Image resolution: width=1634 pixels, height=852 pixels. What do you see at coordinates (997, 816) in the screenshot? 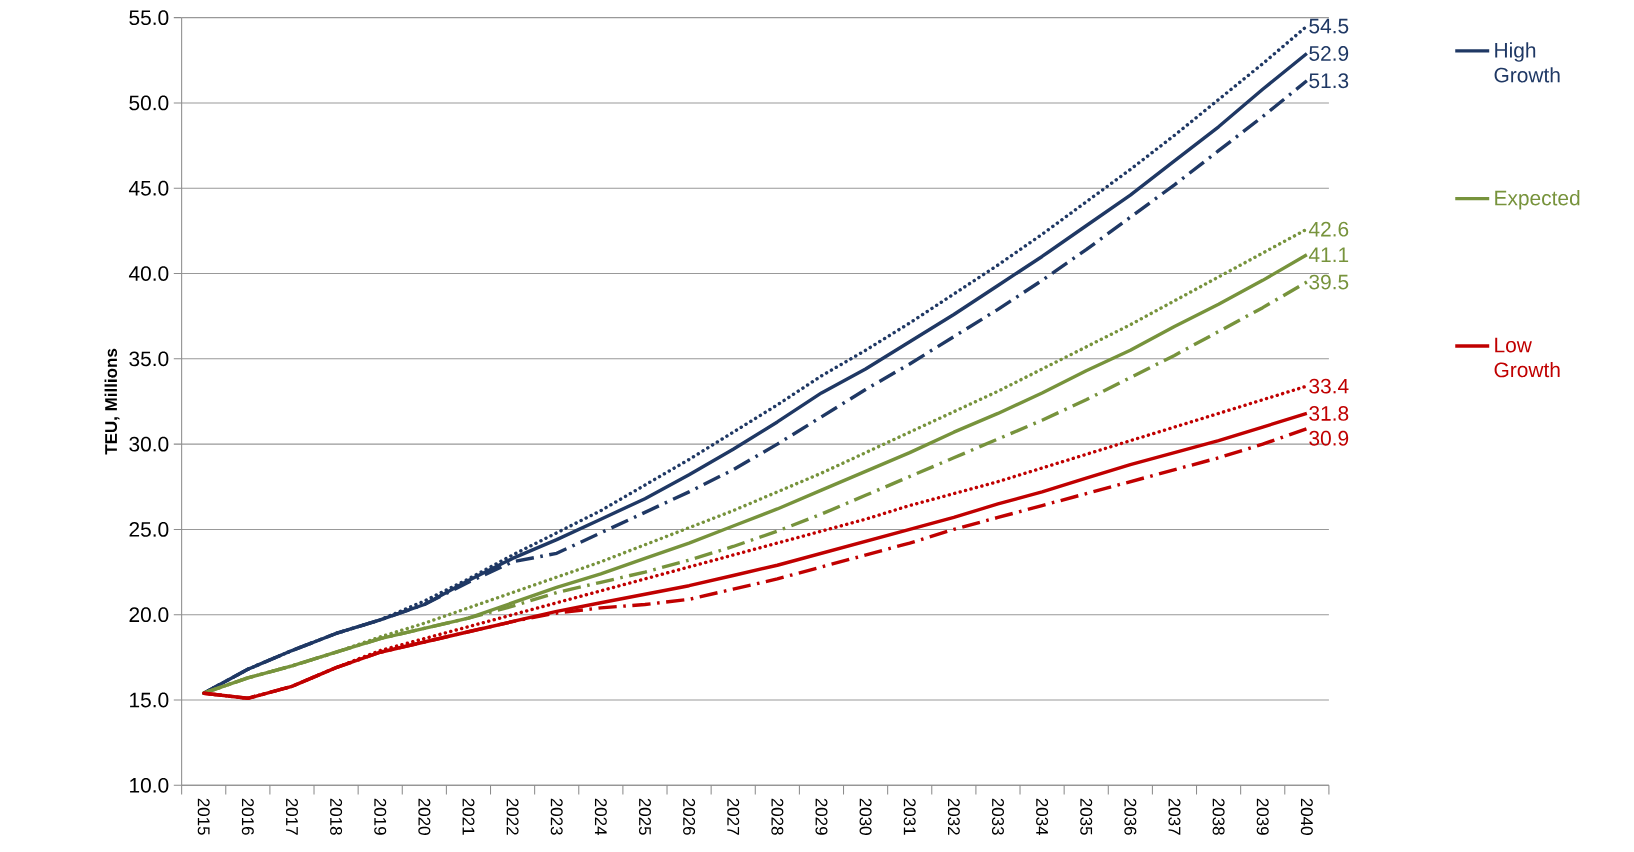
I see `x-tick-label: 2033` at bounding box center [997, 816].